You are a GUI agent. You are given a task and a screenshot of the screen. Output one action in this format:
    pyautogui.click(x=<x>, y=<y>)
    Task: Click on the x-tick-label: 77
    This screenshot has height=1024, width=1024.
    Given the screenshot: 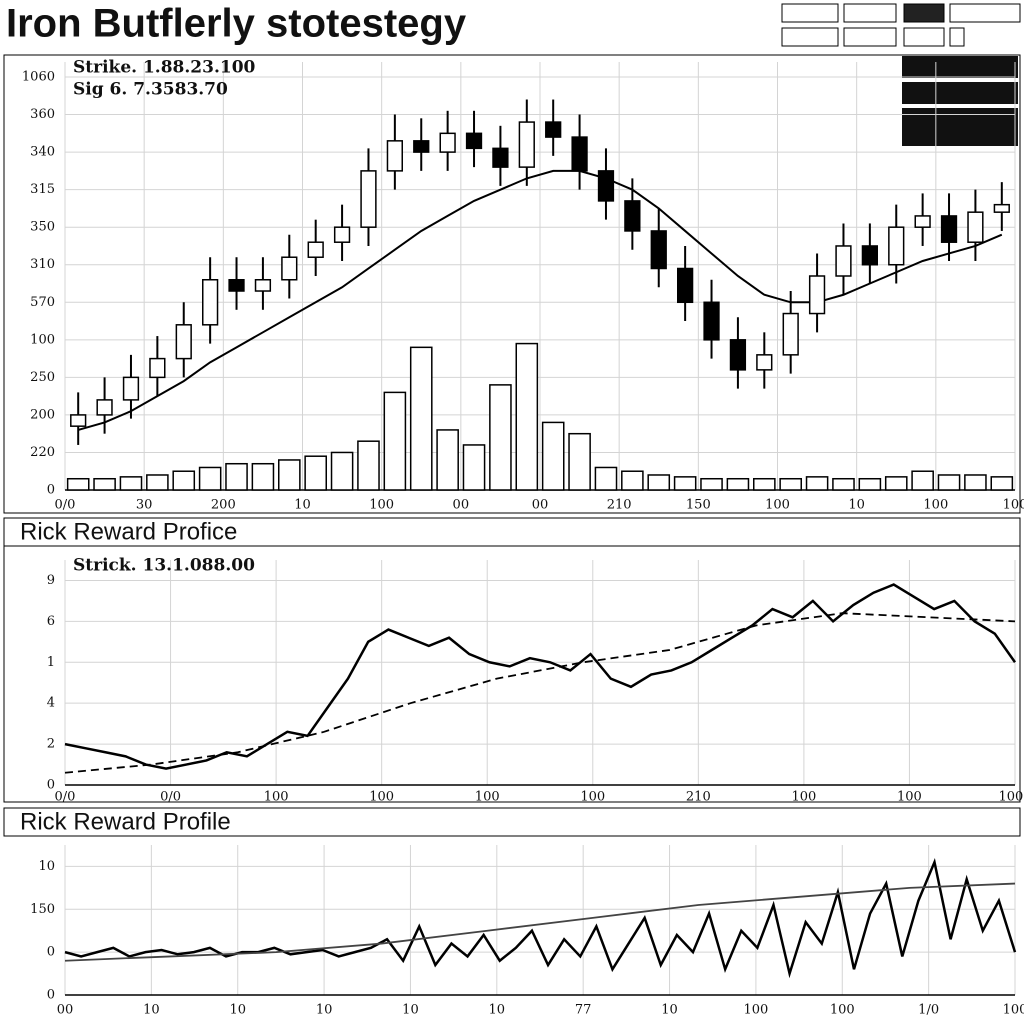 What is the action you would take?
    pyautogui.click(x=583, y=1010)
    